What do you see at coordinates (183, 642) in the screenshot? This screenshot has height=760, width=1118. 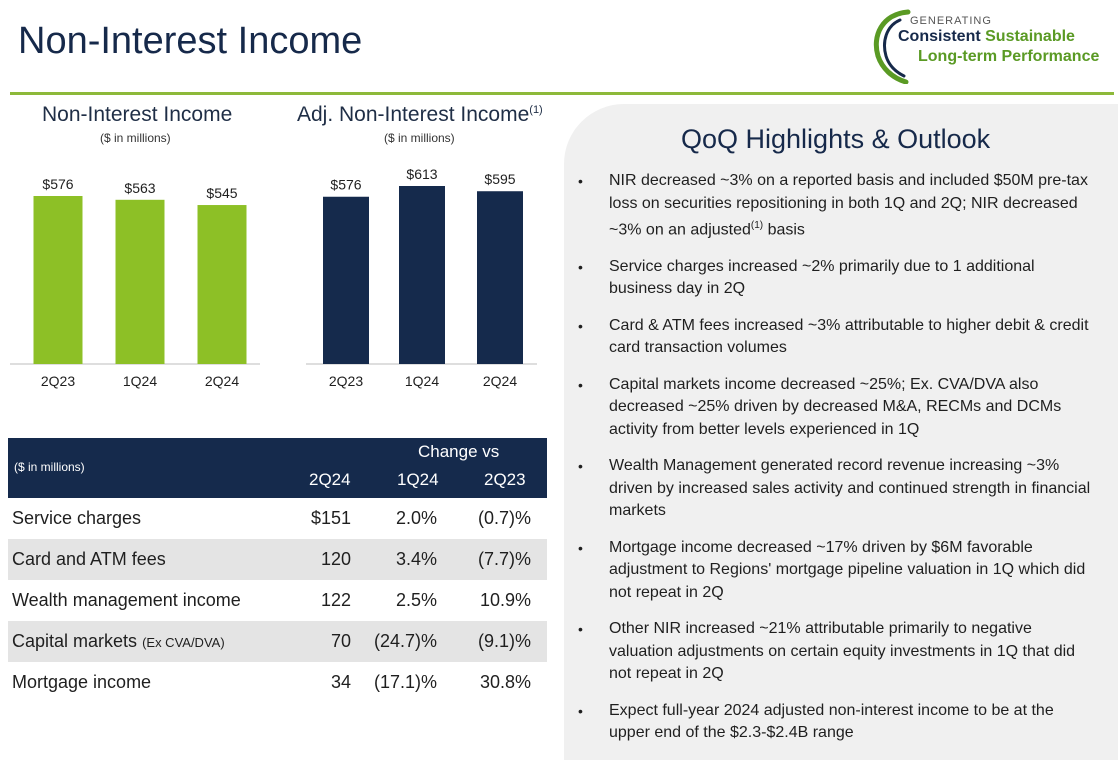 I see `row-note: (Ex CVA/DVA)` at bounding box center [183, 642].